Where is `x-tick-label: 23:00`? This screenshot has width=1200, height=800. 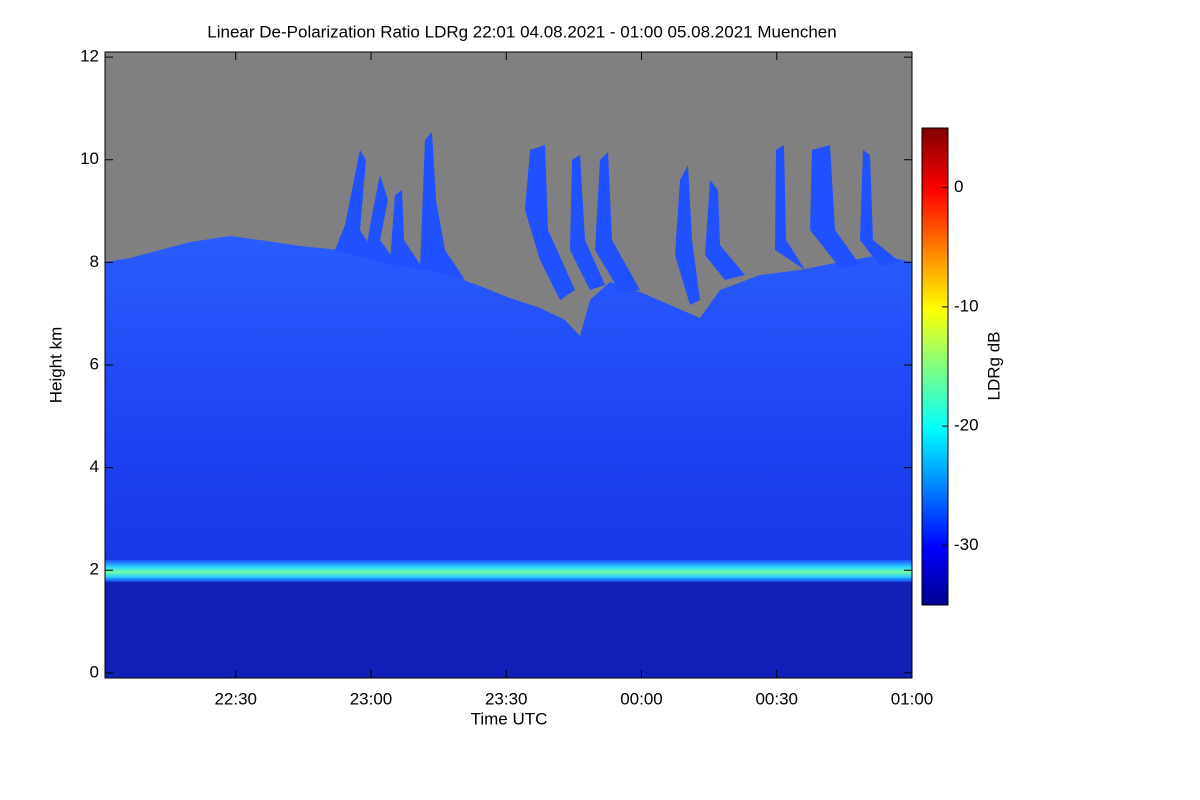 x-tick-label: 23:00 is located at coordinates (371, 698).